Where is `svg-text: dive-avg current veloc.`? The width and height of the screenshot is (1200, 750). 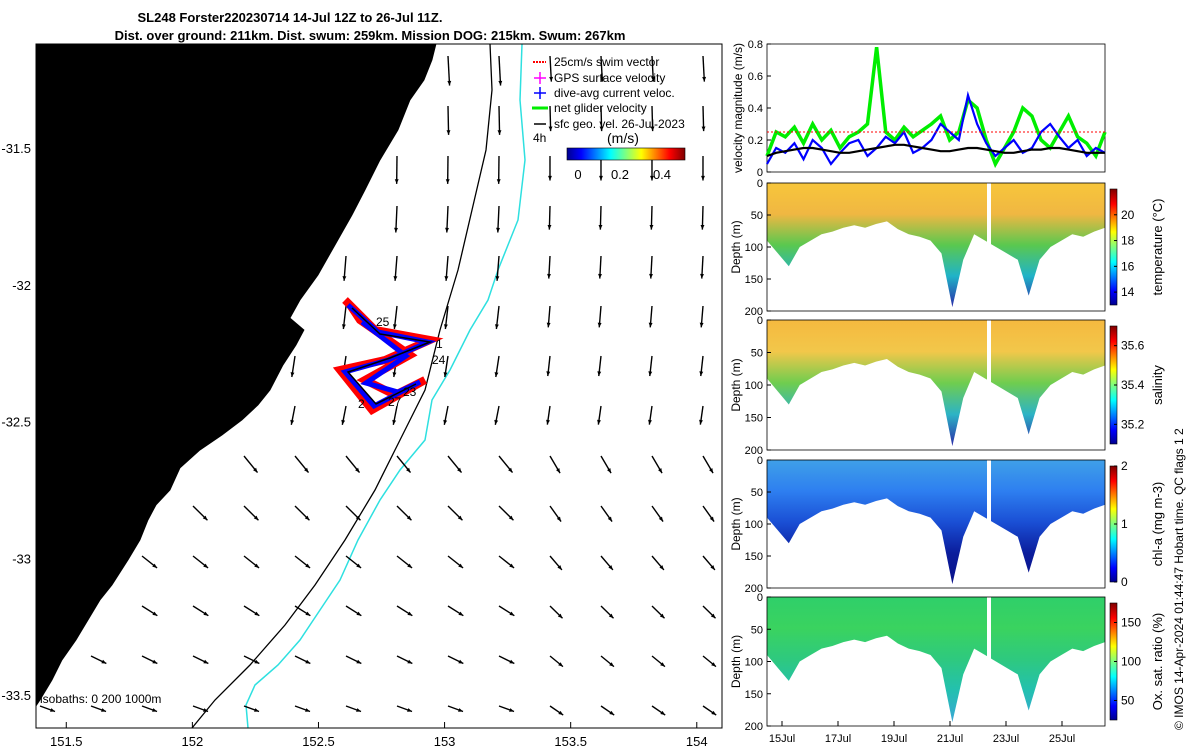 svg-text: dive-avg current veloc. is located at coordinates (614, 93).